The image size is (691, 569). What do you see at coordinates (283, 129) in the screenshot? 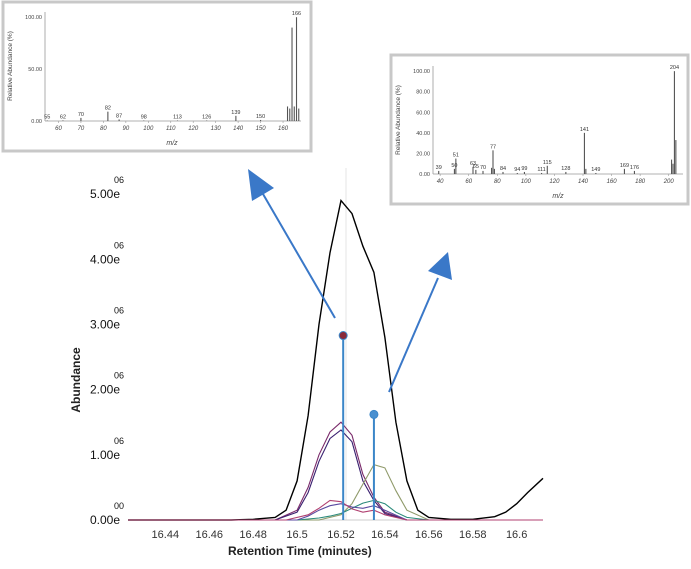
I see `spectrum-1-x-tick-label: 160` at bounding box center [283, 129].